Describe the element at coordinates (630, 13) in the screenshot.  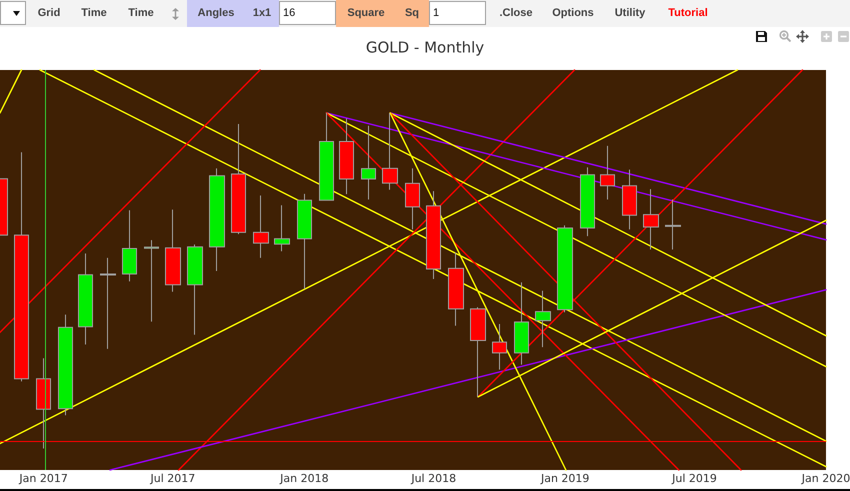
I see `button-label: Utility` at that location.